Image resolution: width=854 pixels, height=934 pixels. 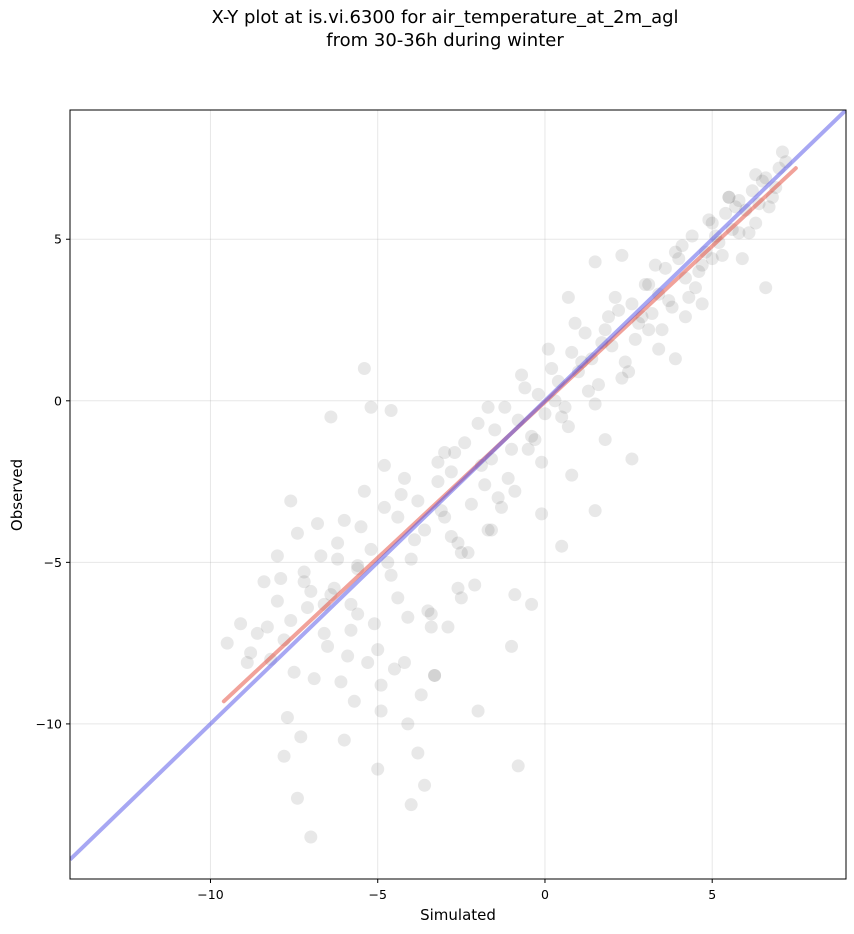 I want to click on x-tick-label: −5, so click(x=378, y=894).